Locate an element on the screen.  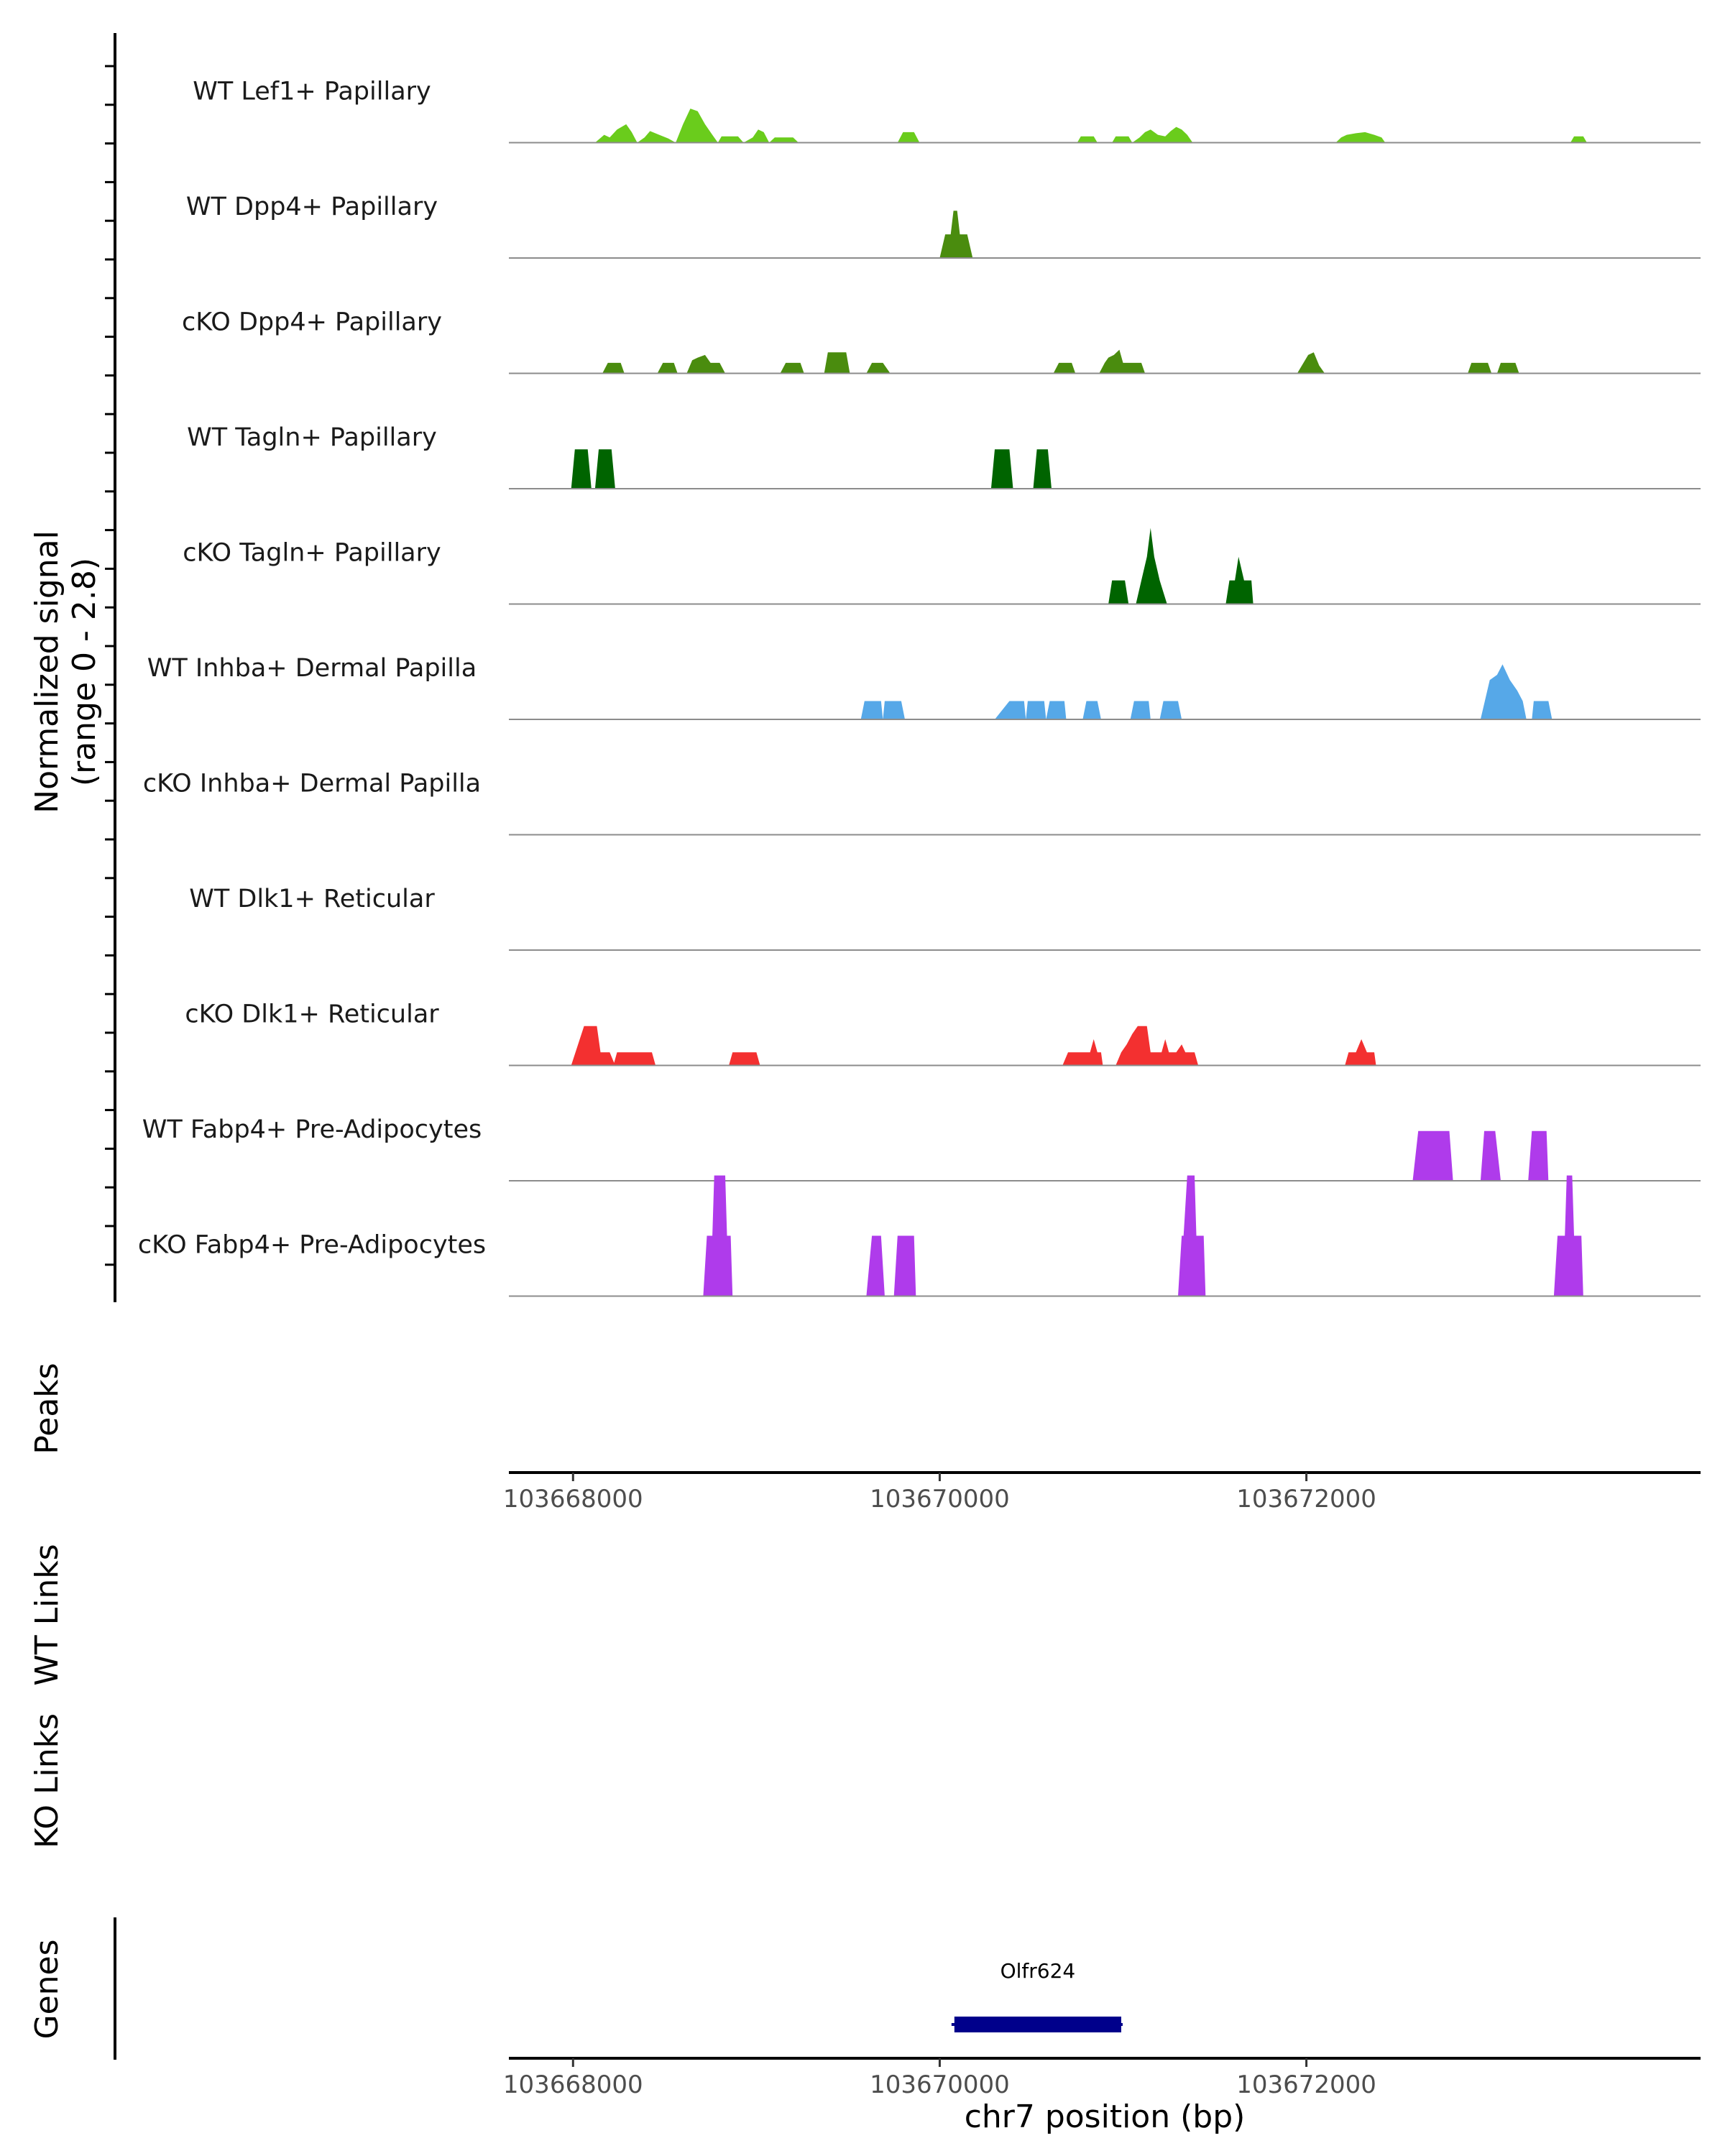
track-label: WT Fabp4+ Pre-Adipocytes is located at coordinates (312, 1129).